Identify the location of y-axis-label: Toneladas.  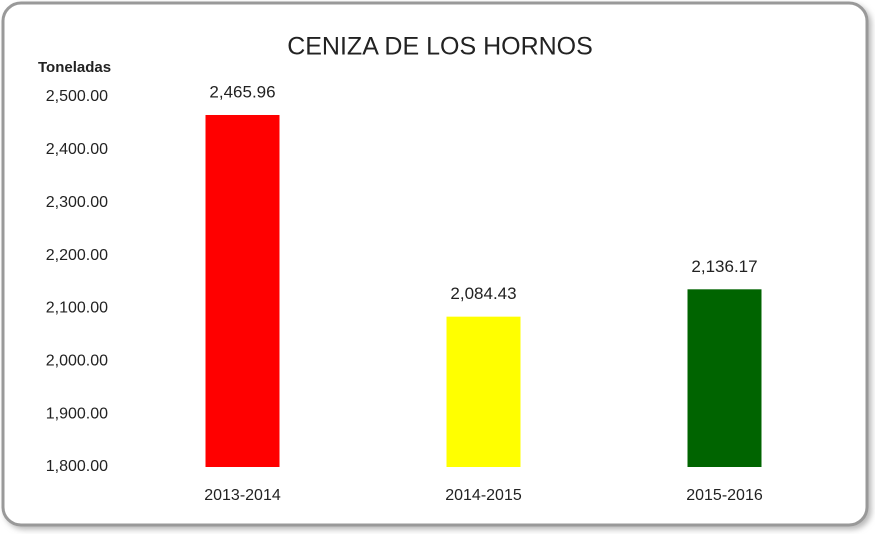
(74, 67).